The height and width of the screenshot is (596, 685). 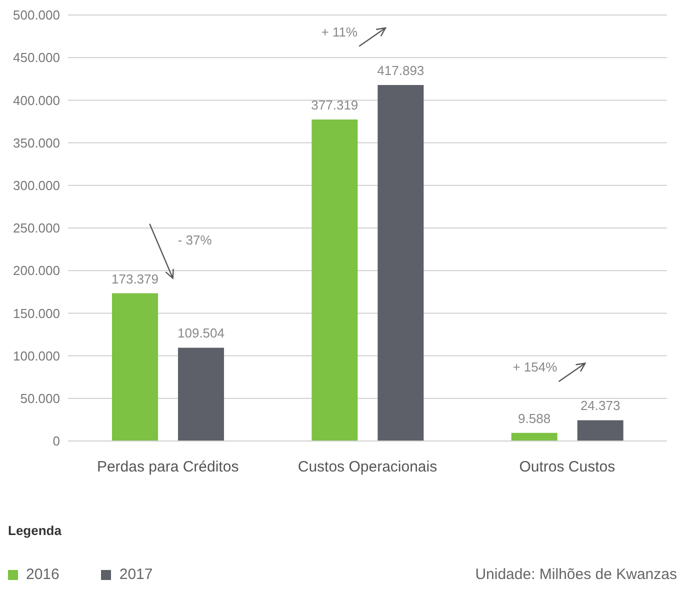 I want to click on y-tick-label: 500.000, so click(x=36, y=15).